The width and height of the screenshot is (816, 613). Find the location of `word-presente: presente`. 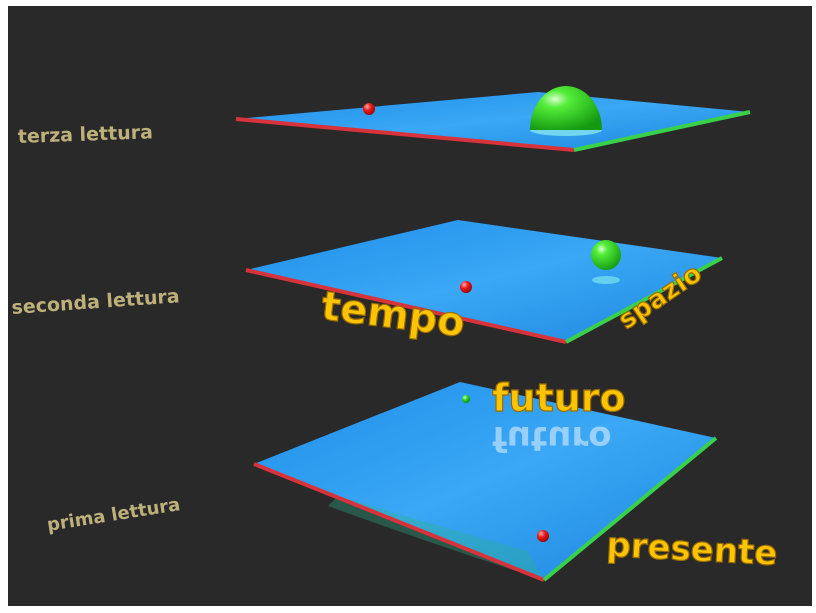

word-presente: presente is located at coordinates (692, 549).